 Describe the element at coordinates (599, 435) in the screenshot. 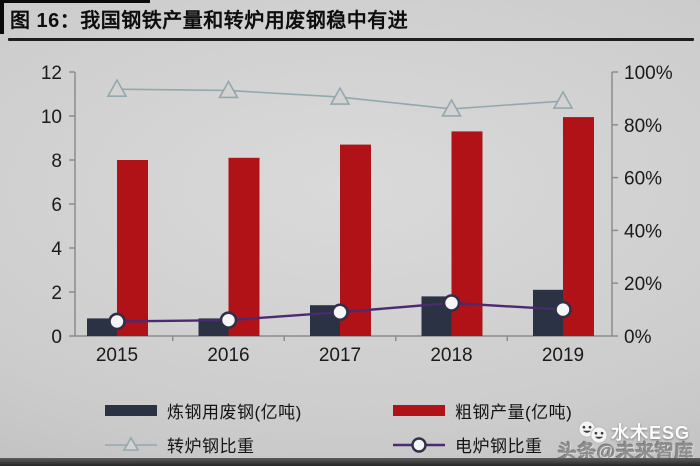

I see `laugh-emoji-icon` at that location.